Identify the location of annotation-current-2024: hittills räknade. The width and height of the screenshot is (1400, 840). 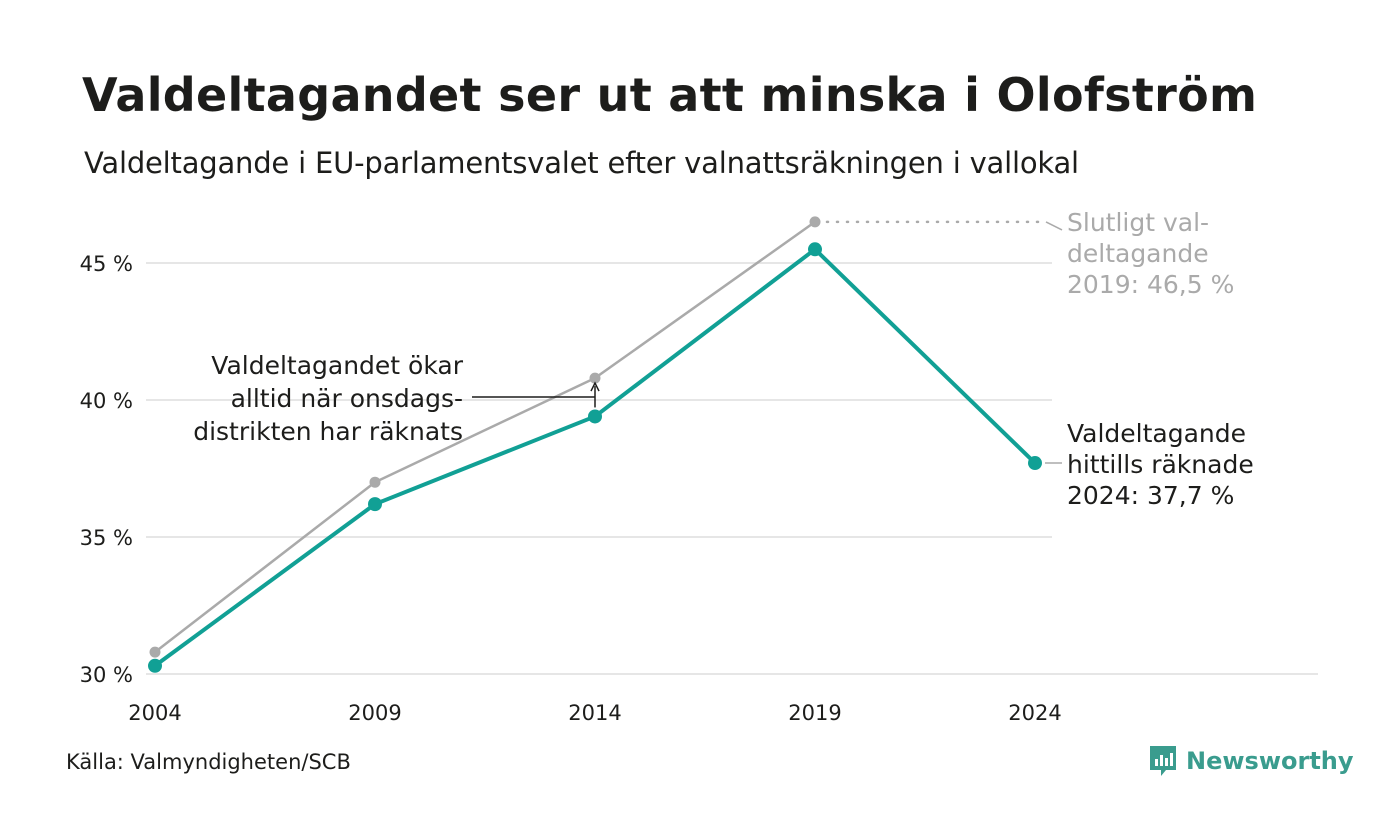
(1160, 464).